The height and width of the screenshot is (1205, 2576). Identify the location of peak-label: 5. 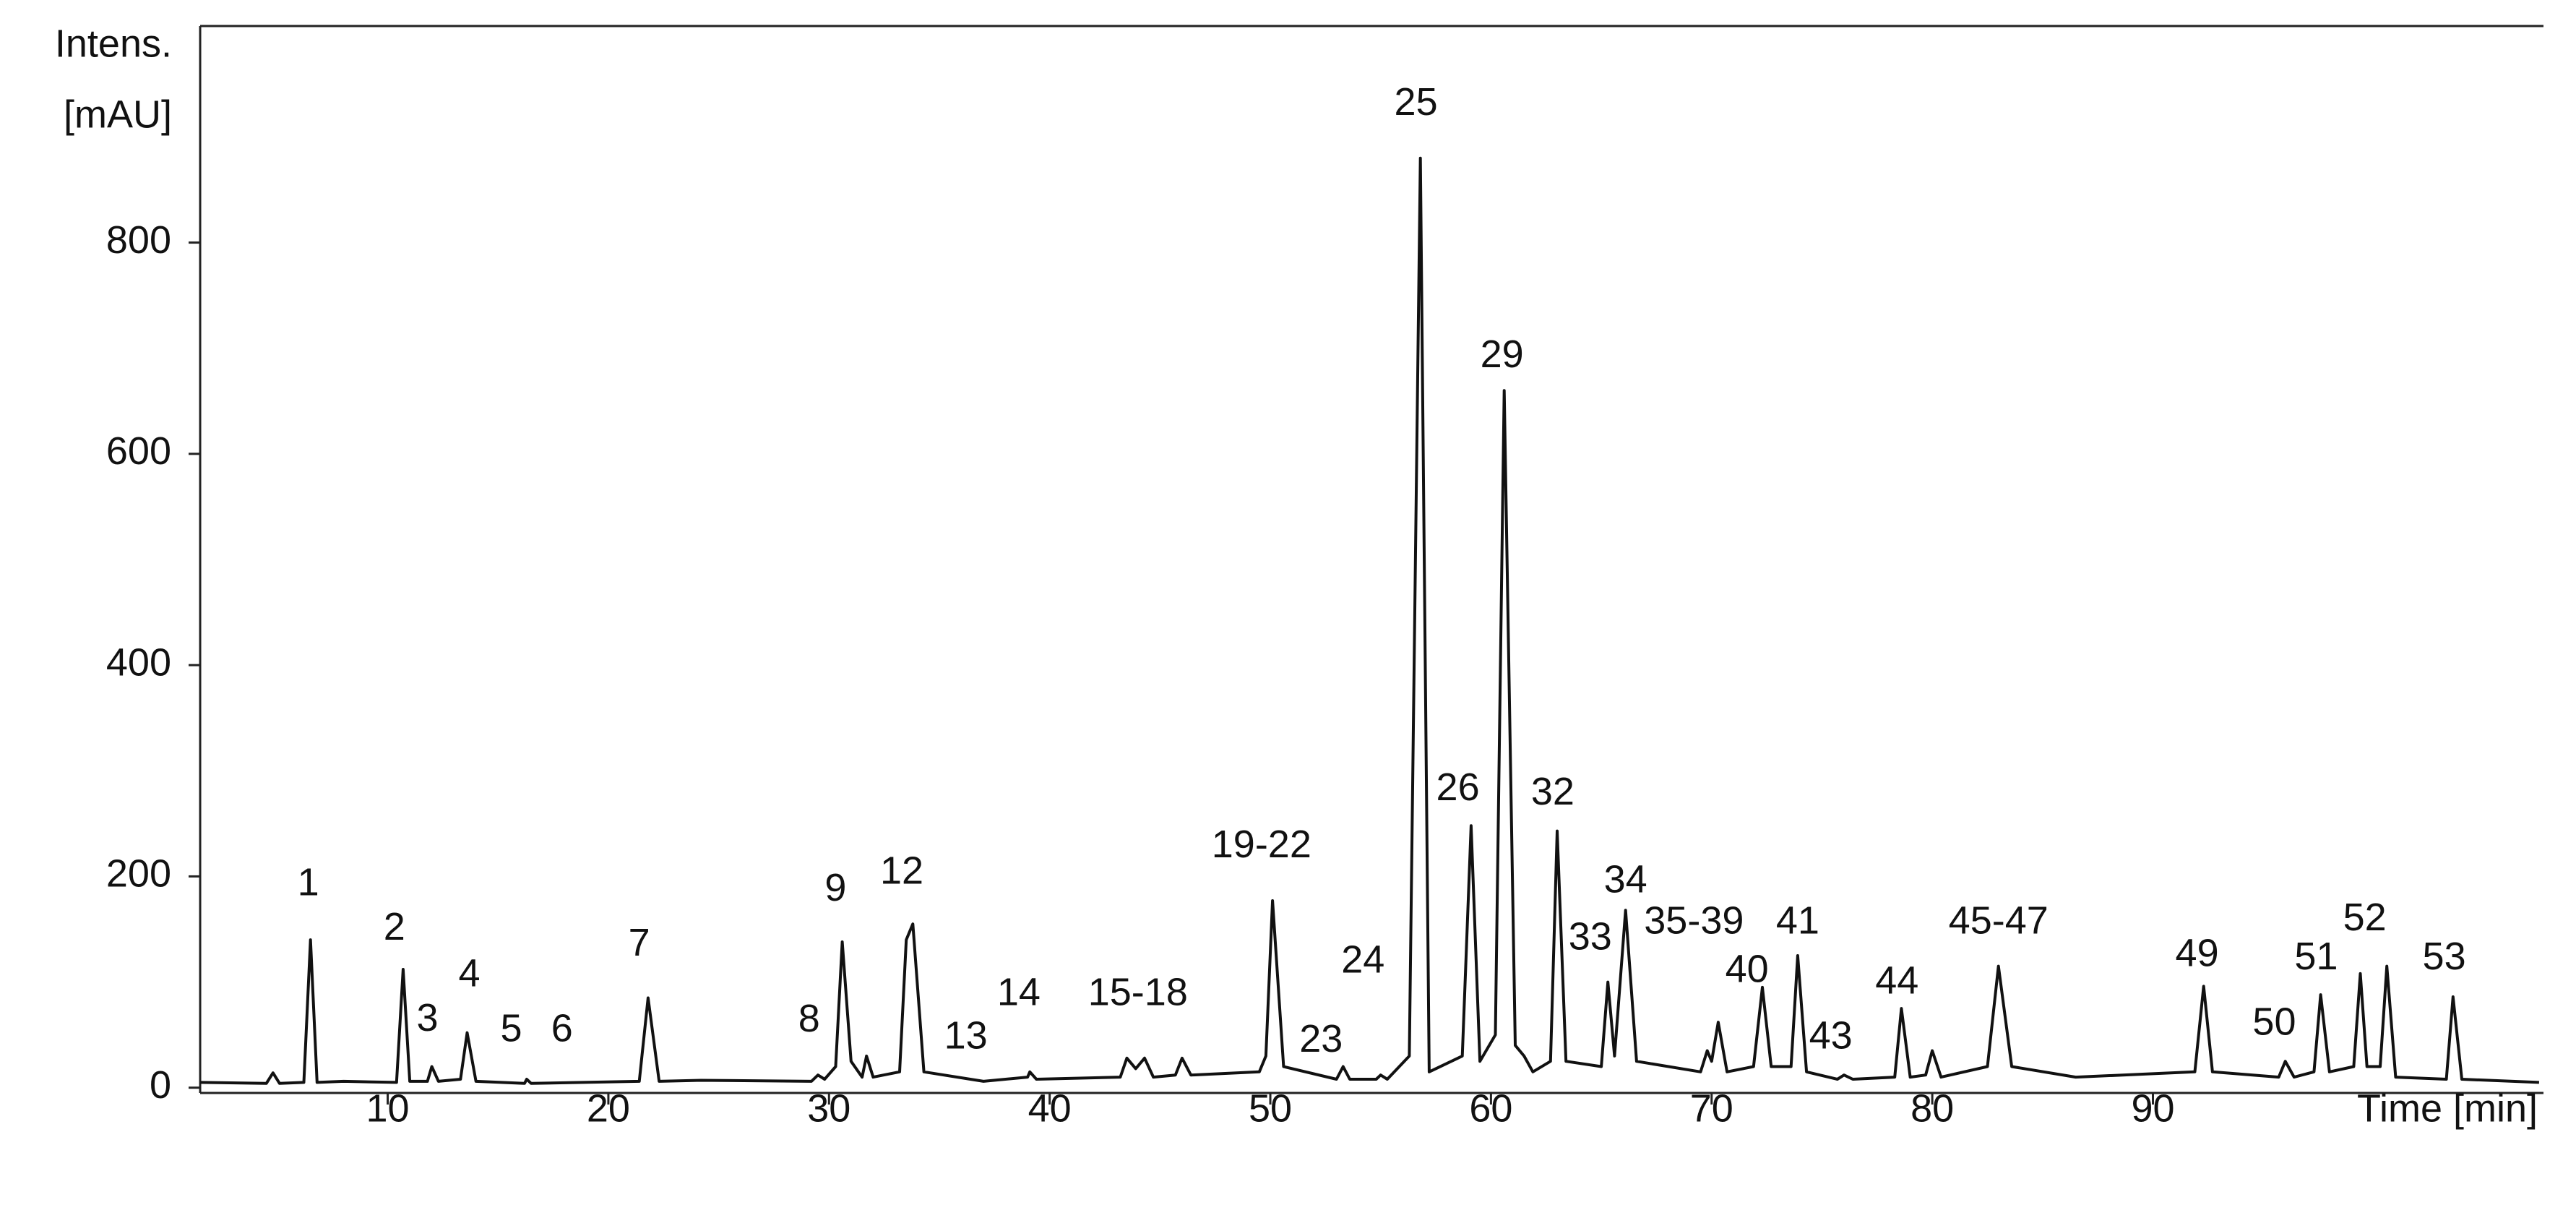
(511, 1028).